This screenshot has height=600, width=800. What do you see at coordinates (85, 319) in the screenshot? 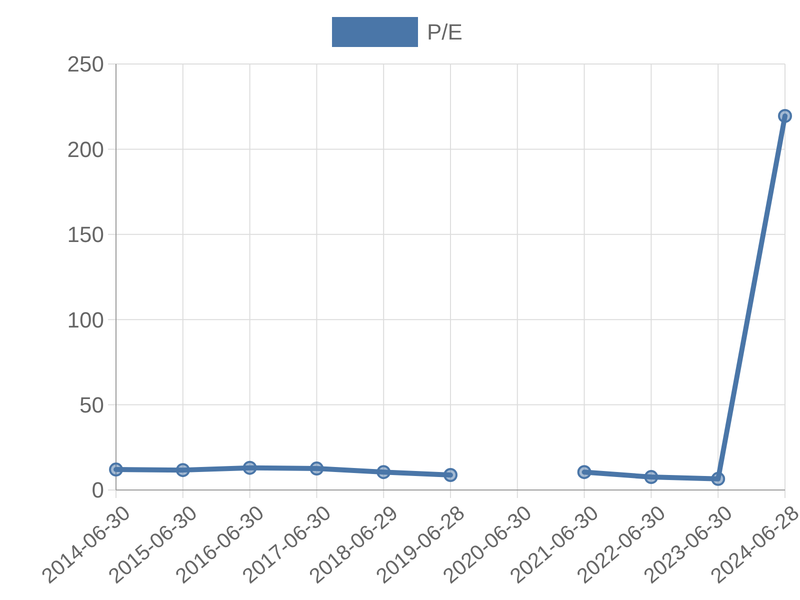
I see `y-tick-label: 100` at bounding box center [85, 319].